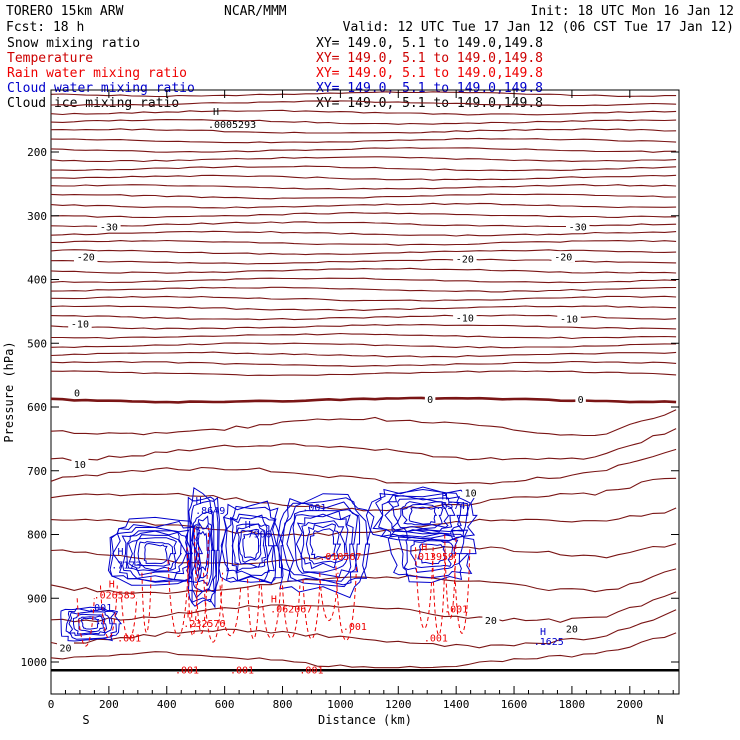 This screenshot has width=740, height=740. Describe the element at coordinates (232, 125) in the screenshot. I see `snow-max-label: .0005293` at that location.